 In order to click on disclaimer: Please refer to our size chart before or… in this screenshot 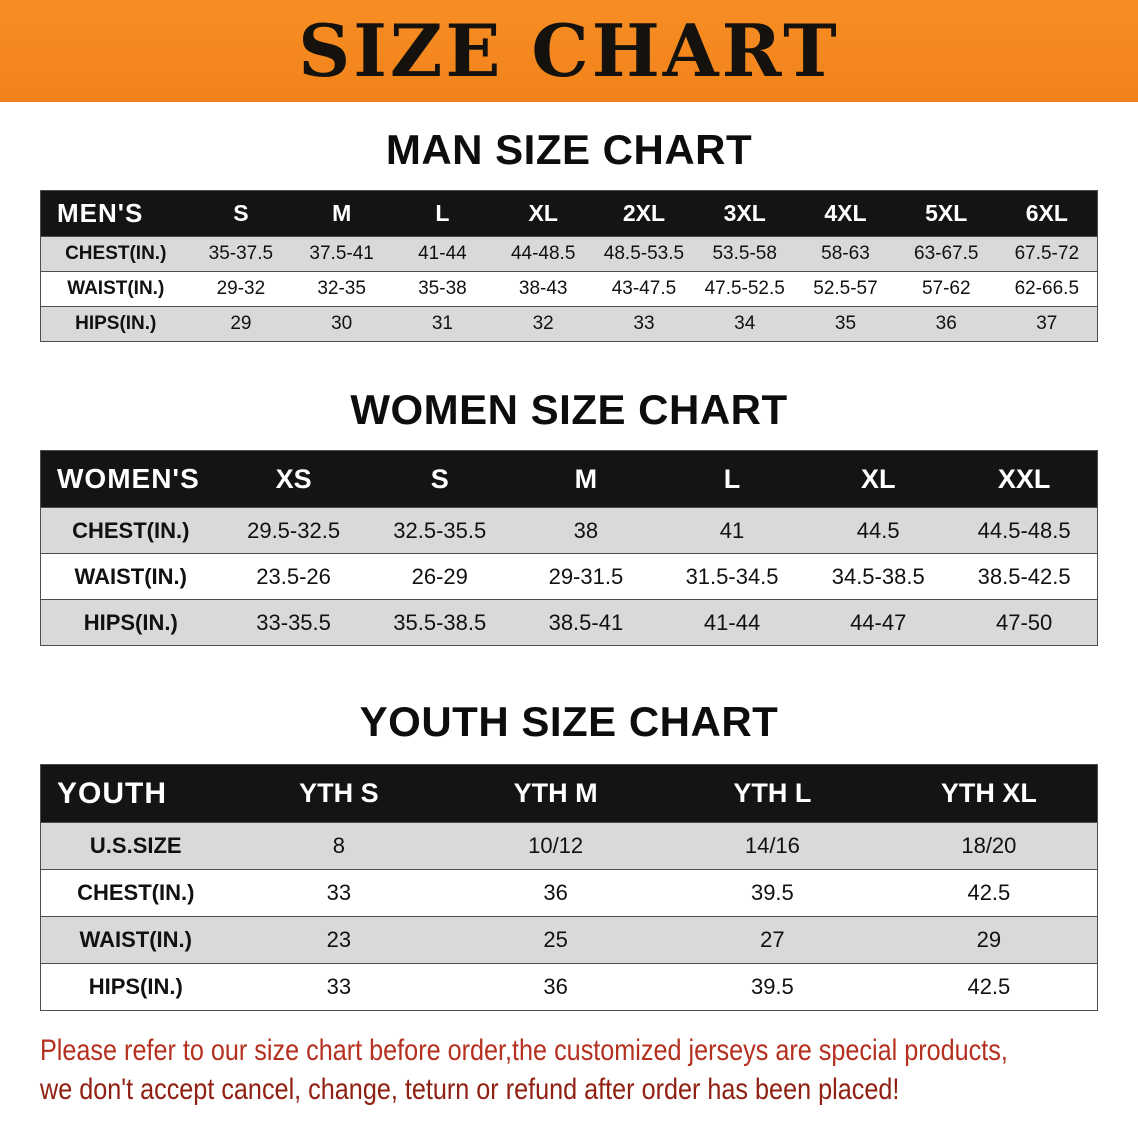, I will do `click(589, 1070)`.